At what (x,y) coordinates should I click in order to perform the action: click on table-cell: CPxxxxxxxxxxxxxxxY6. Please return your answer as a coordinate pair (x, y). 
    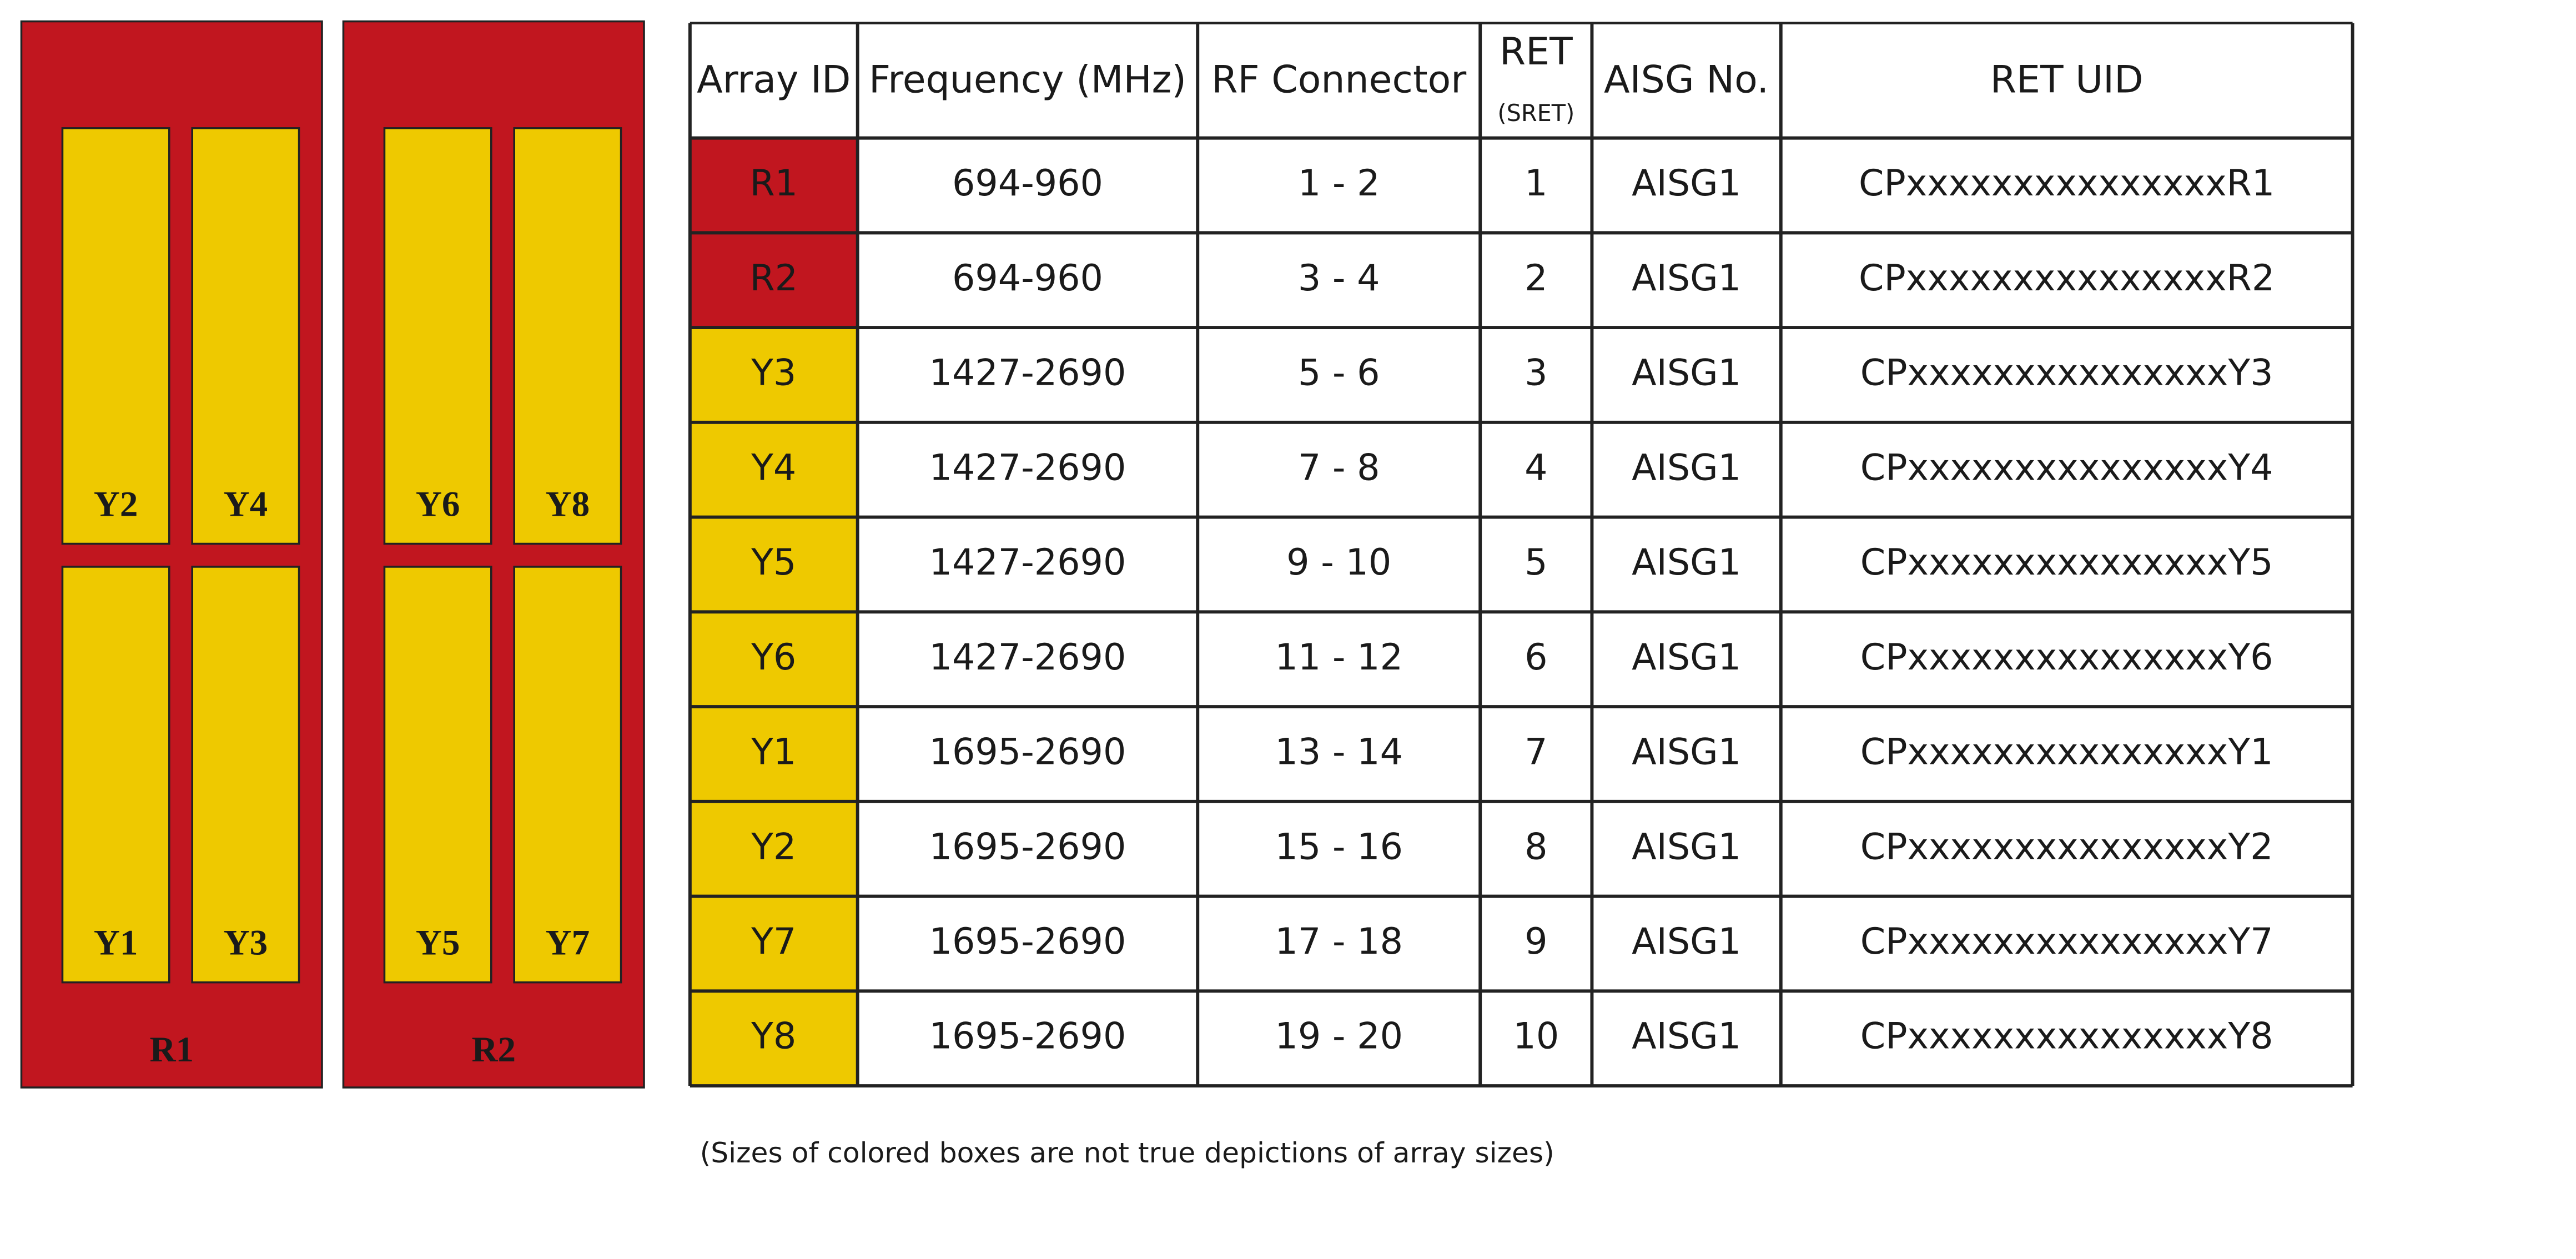
    Looking at the image, I should click on (2066, 658).